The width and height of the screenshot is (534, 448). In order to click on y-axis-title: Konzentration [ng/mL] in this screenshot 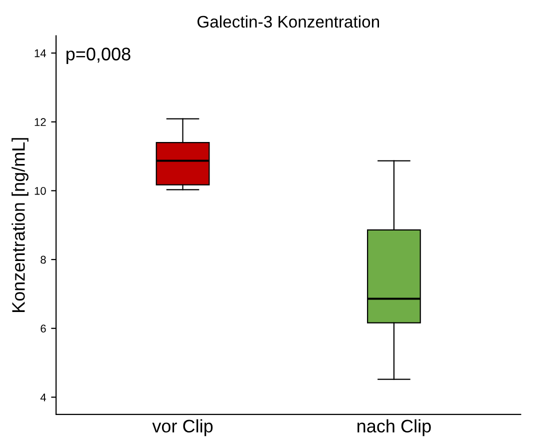, I will do `click(20, 225)`.